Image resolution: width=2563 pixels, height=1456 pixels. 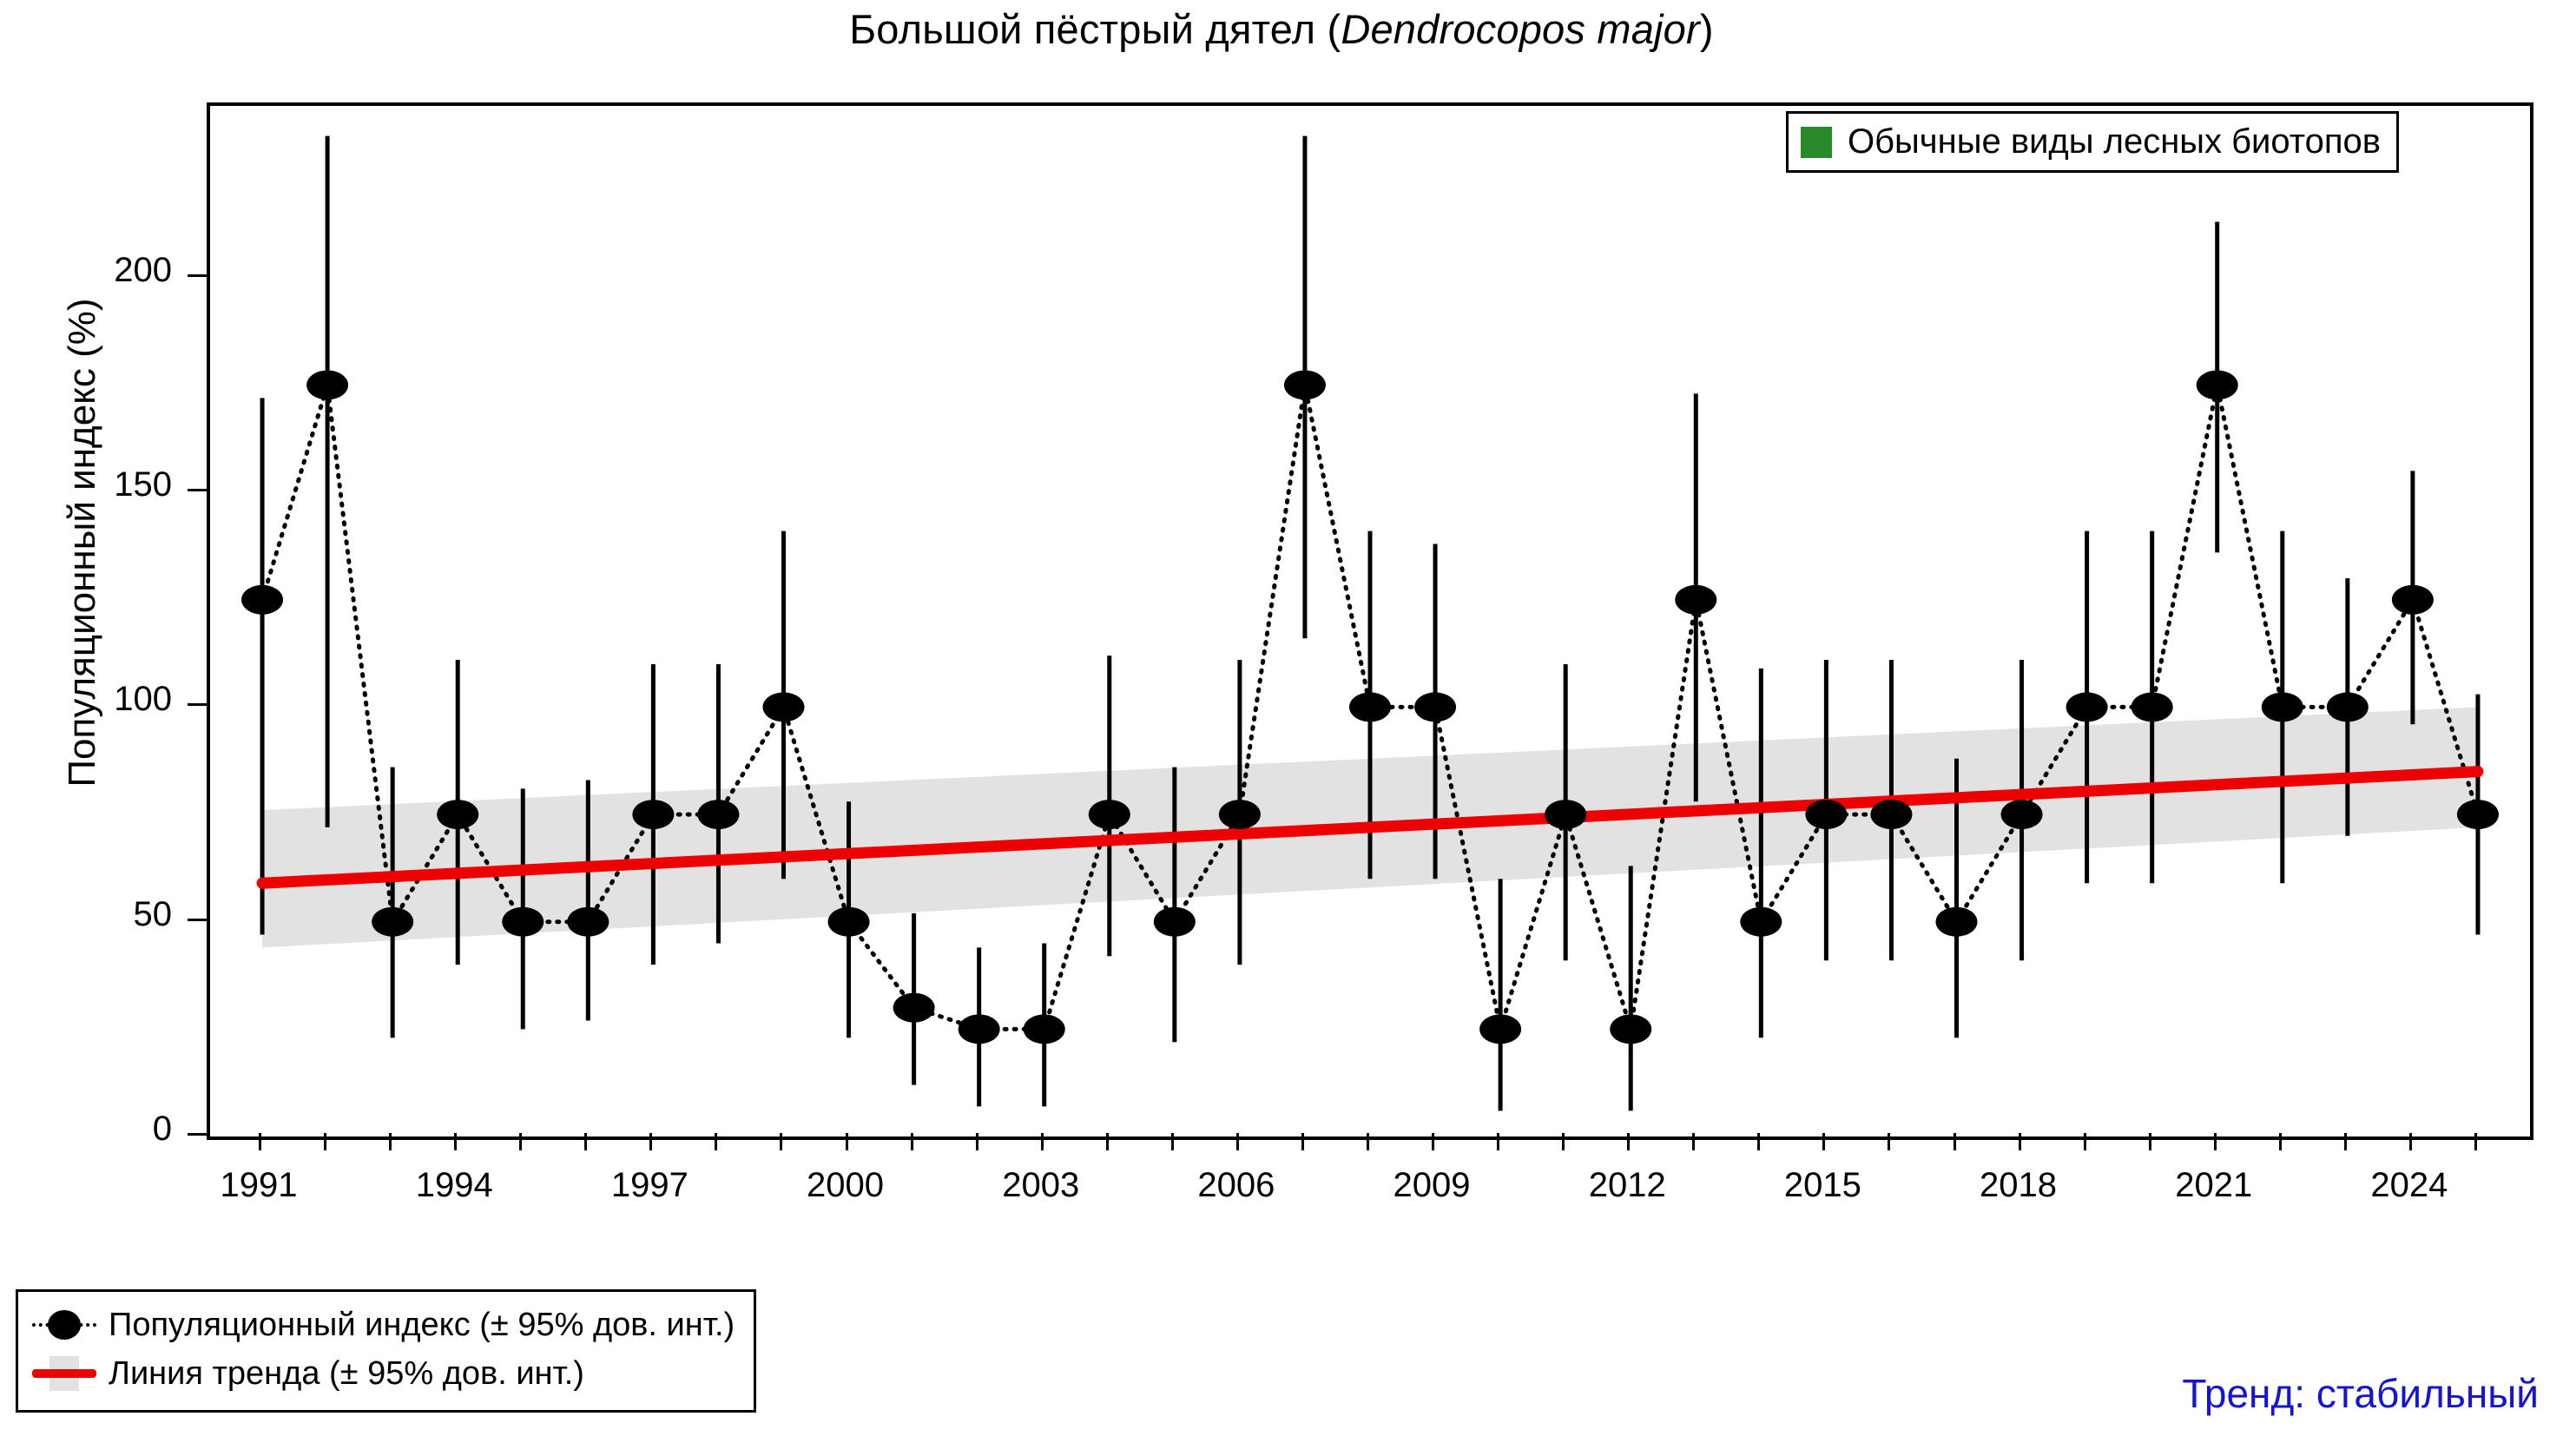 What do you see at coordinates (422, 1324) in the screenshot?
I see `legend-item-index-label: Популяционный индекс (± 95% дов. инт.)` at bounding box center [422, 1324].